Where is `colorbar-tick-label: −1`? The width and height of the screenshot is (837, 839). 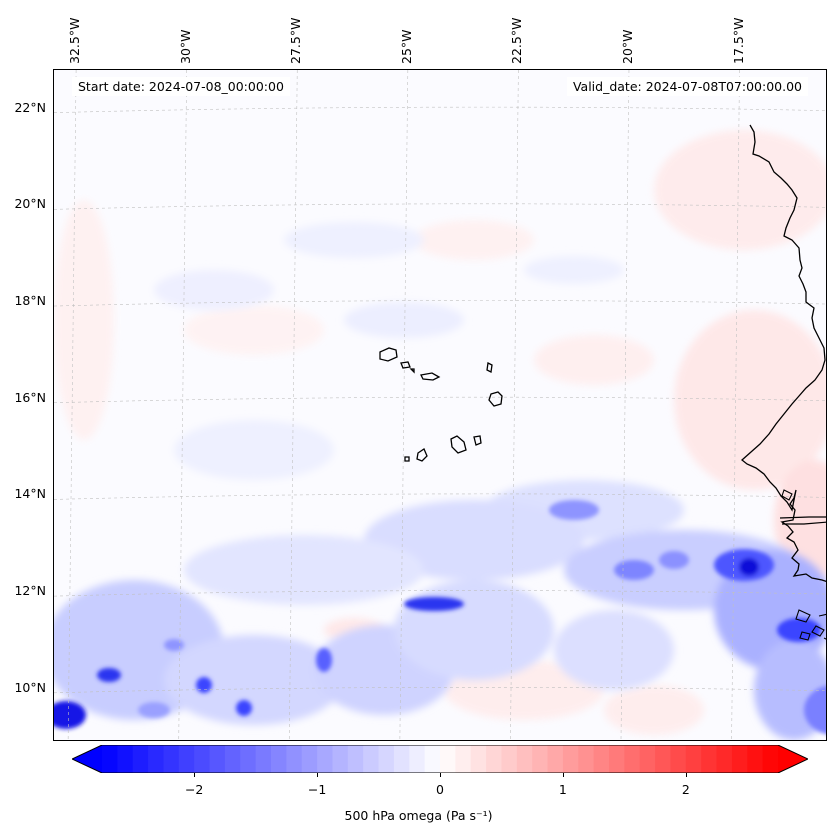 colorbar-tick-label: −1 is located at coordinates (317, 789).